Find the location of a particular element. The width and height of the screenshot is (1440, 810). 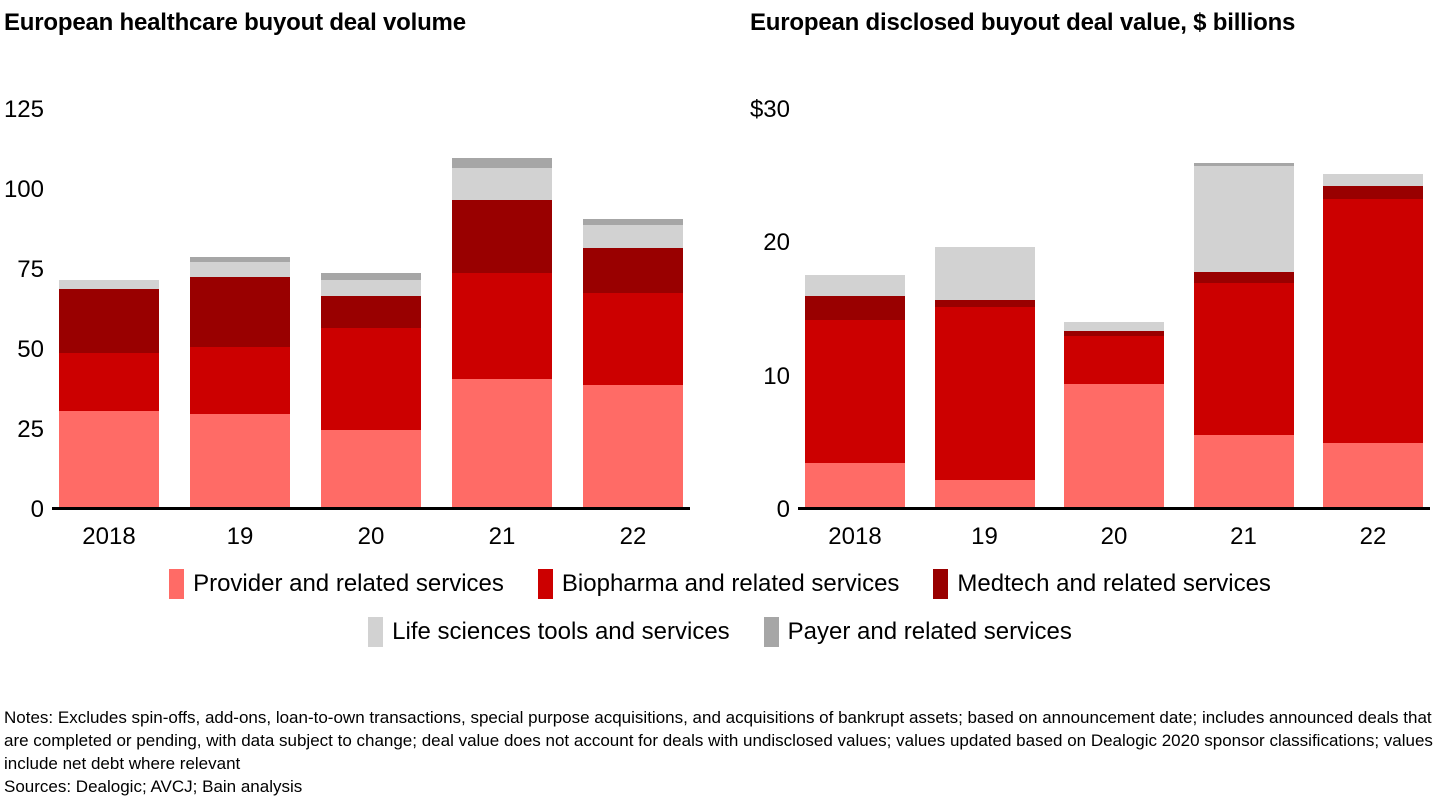

legend-item: Biopharma and related services is located at coordinates (718, 584).